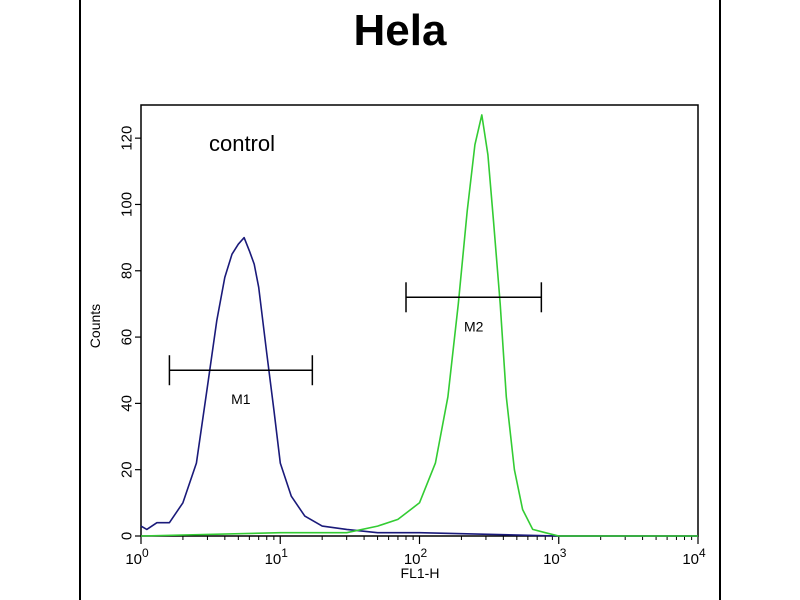 The height and width of the screenshot is (600, 800). Describe the element at coordinates (127, 403) in the screenshot. I see `y-tick-label: 40` at that location.